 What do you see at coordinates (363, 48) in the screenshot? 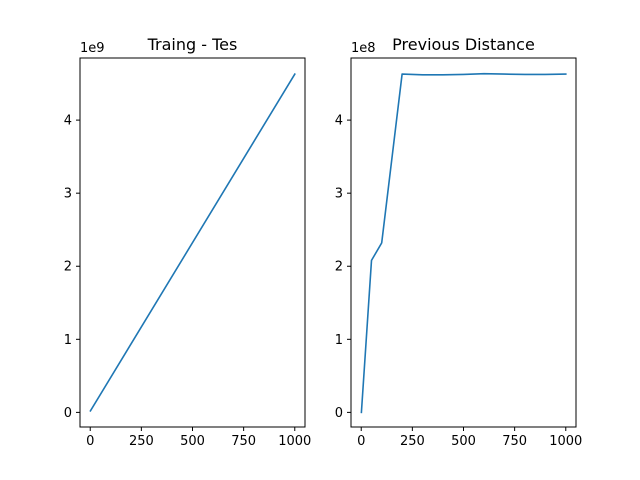
I see `y-offset-label: 1e8` at bounding box center [363, 48].